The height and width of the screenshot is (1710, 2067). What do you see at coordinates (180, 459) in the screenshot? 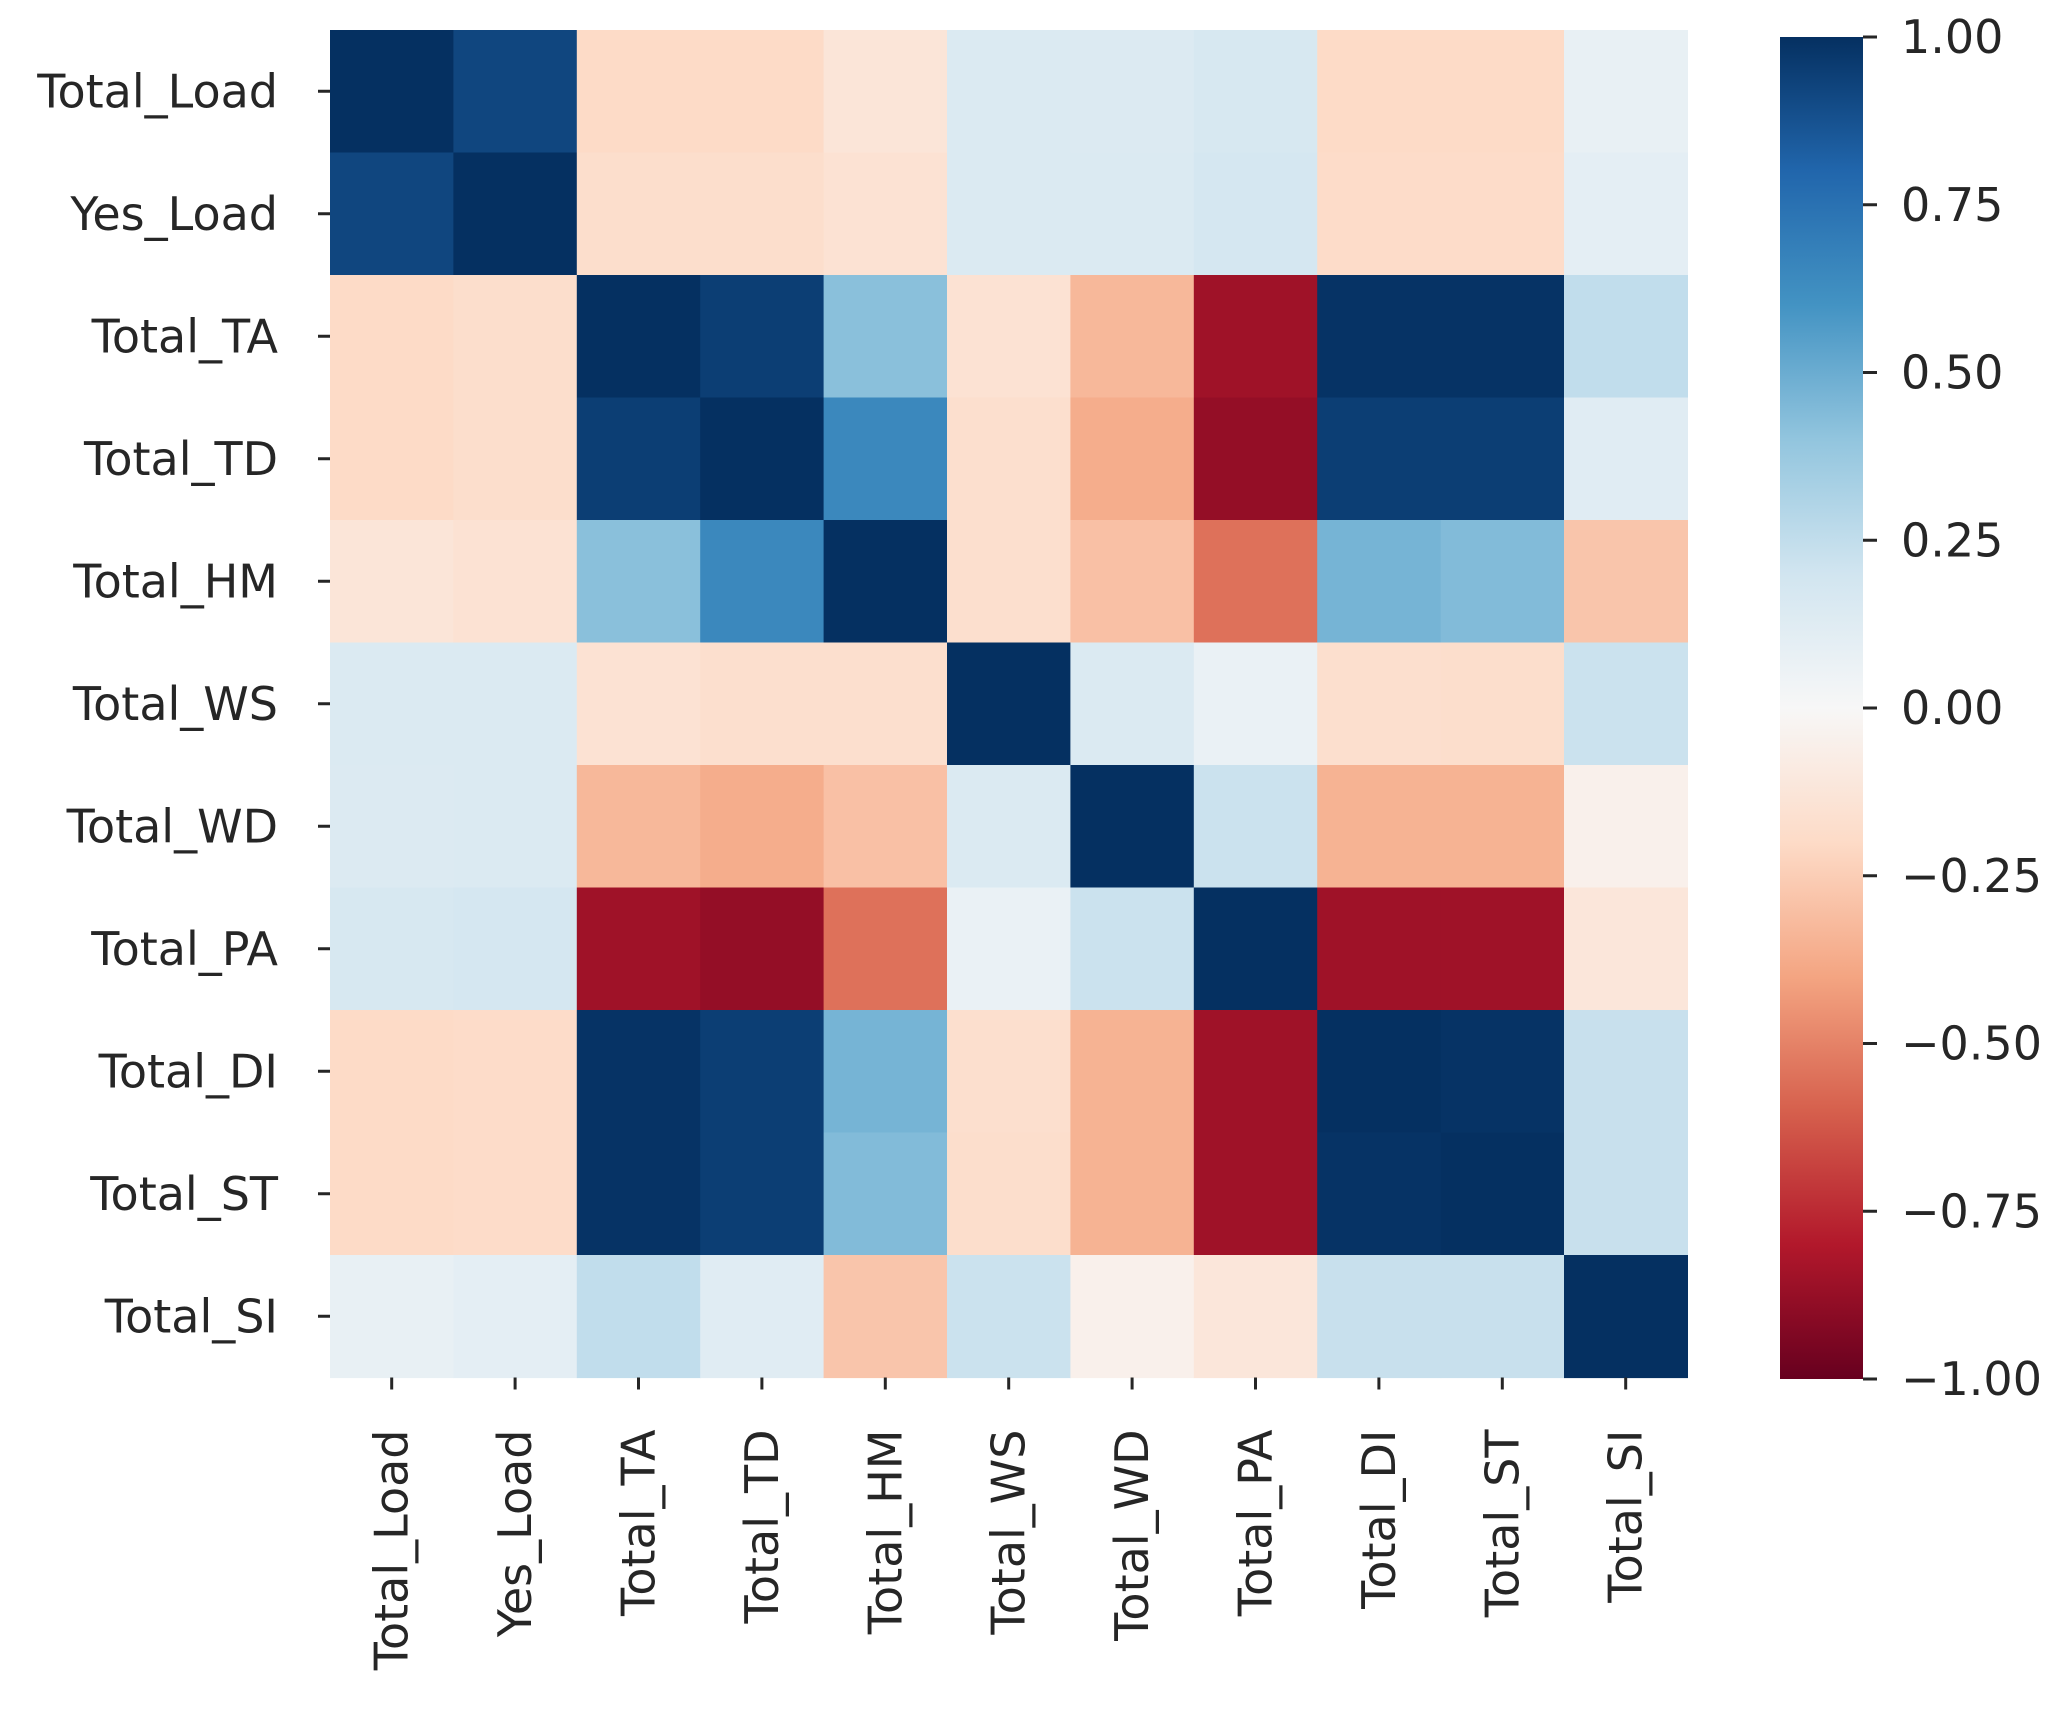
I see `row-label: Total_TD` at bounding box center [180, 459].